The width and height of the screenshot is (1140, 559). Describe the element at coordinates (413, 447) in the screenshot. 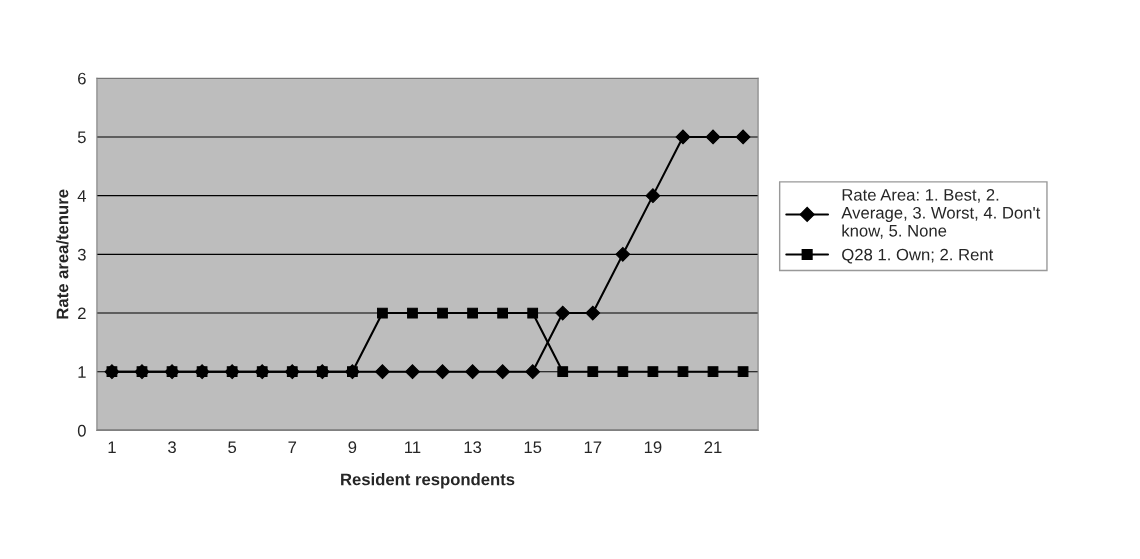

I see `x-tick-label: 11` at that location.